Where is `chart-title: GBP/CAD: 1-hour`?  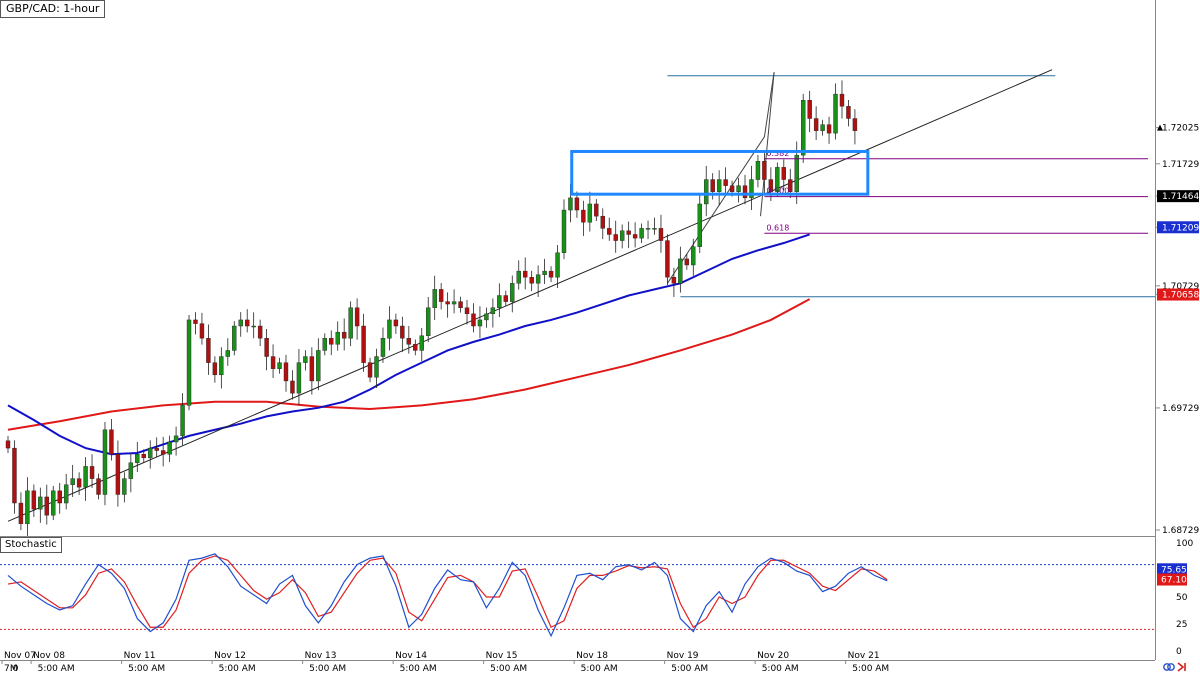
chart-title: GBP/CAD: 1-hour is located at coordinates (53, 9).